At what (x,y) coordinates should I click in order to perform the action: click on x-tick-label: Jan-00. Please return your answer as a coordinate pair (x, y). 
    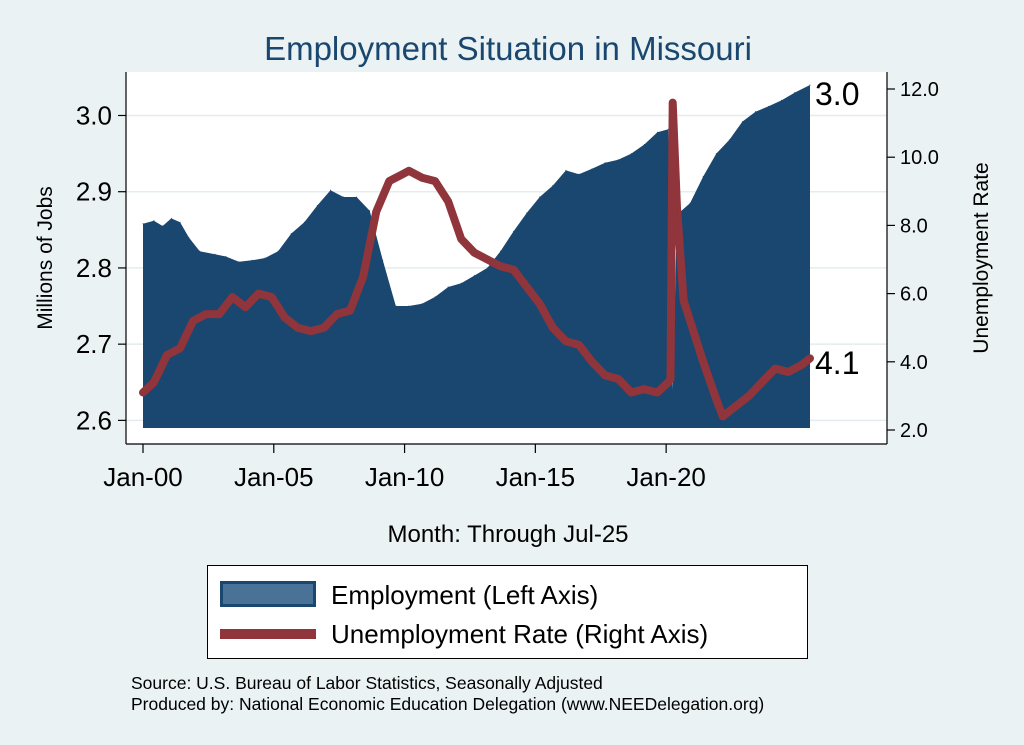
    Looking at the image, I should click on (143, 477).